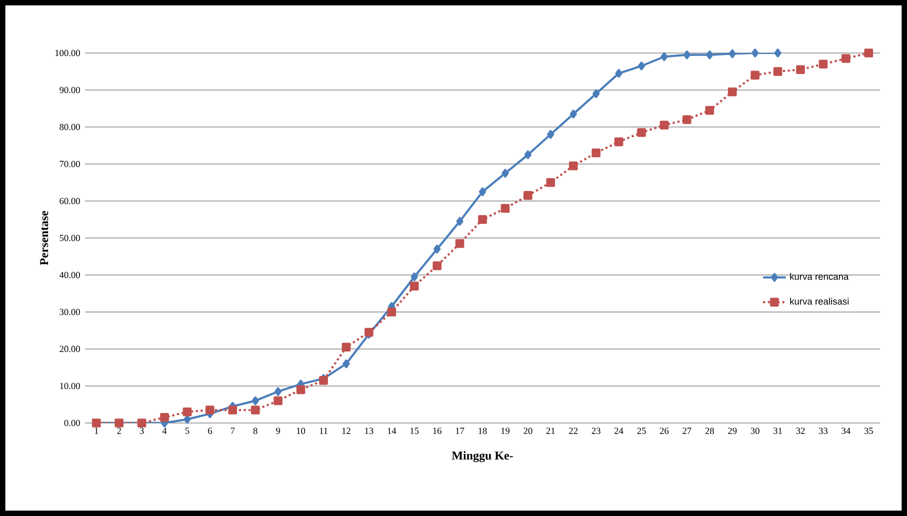 The height and width of the screenshot is (516, 907). What do you see at coordinates (641, 431) in the screenshot?
I see `x-tick-label: 25` at bounding box center [641, 431].